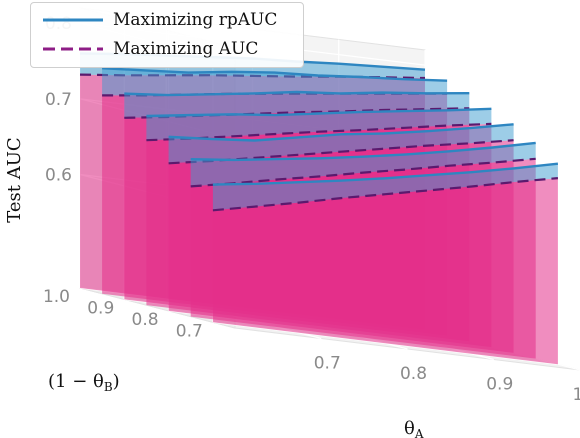  I want to click on y-axis-label: (1 − θB), so click(84, 382).